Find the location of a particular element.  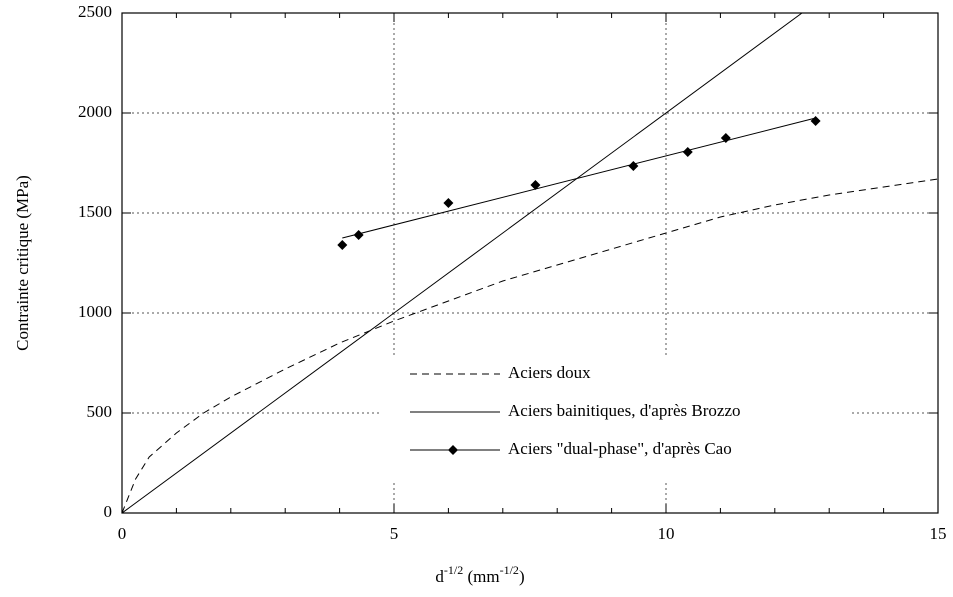

y-tick-label: 500 is located at coordinates (100, 411).